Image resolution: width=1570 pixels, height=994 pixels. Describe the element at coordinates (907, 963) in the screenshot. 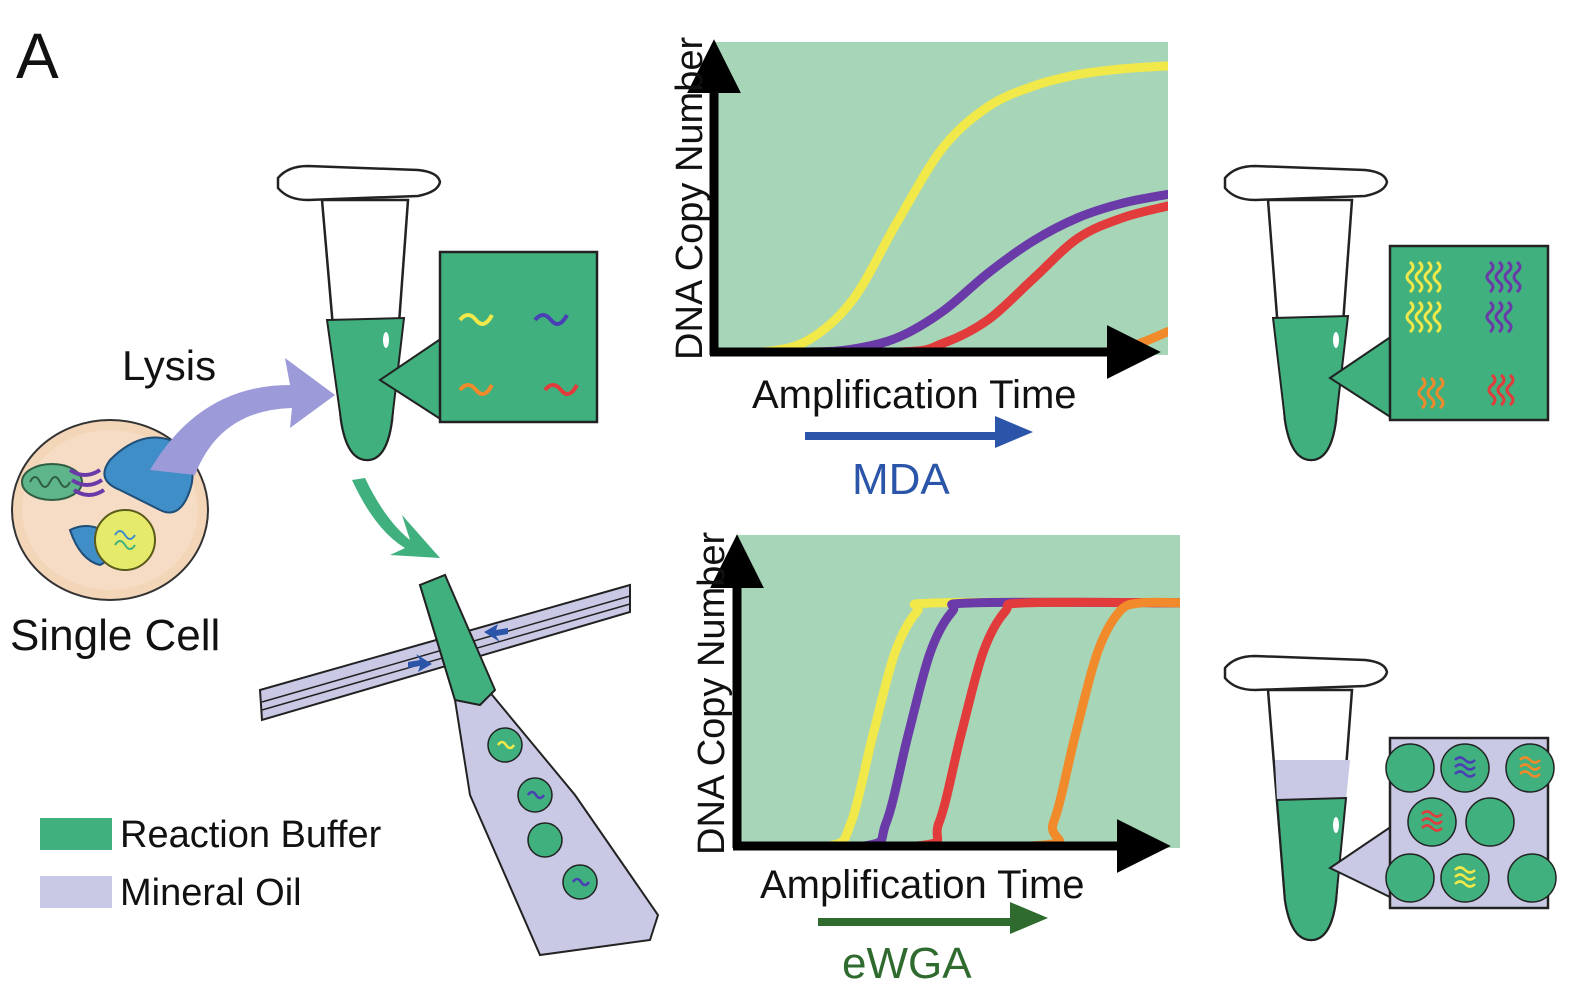

I see `ewga-method-label: eWGA` at that location.